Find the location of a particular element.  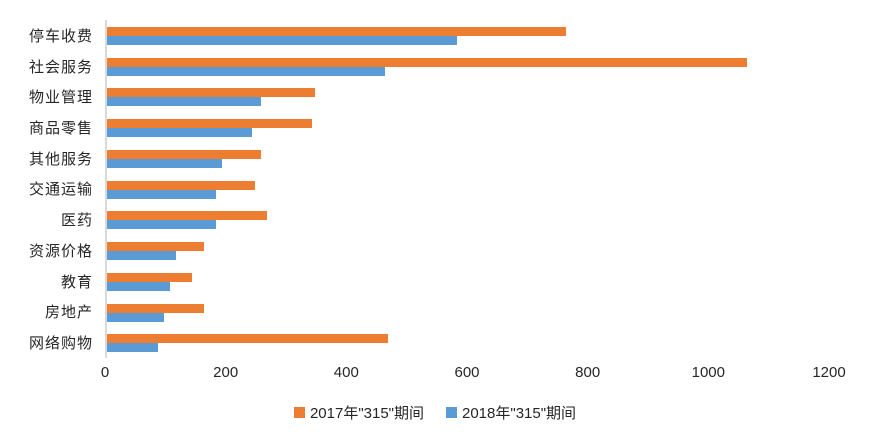

x-tick-label: 600 is located at coordinates (467, 372).